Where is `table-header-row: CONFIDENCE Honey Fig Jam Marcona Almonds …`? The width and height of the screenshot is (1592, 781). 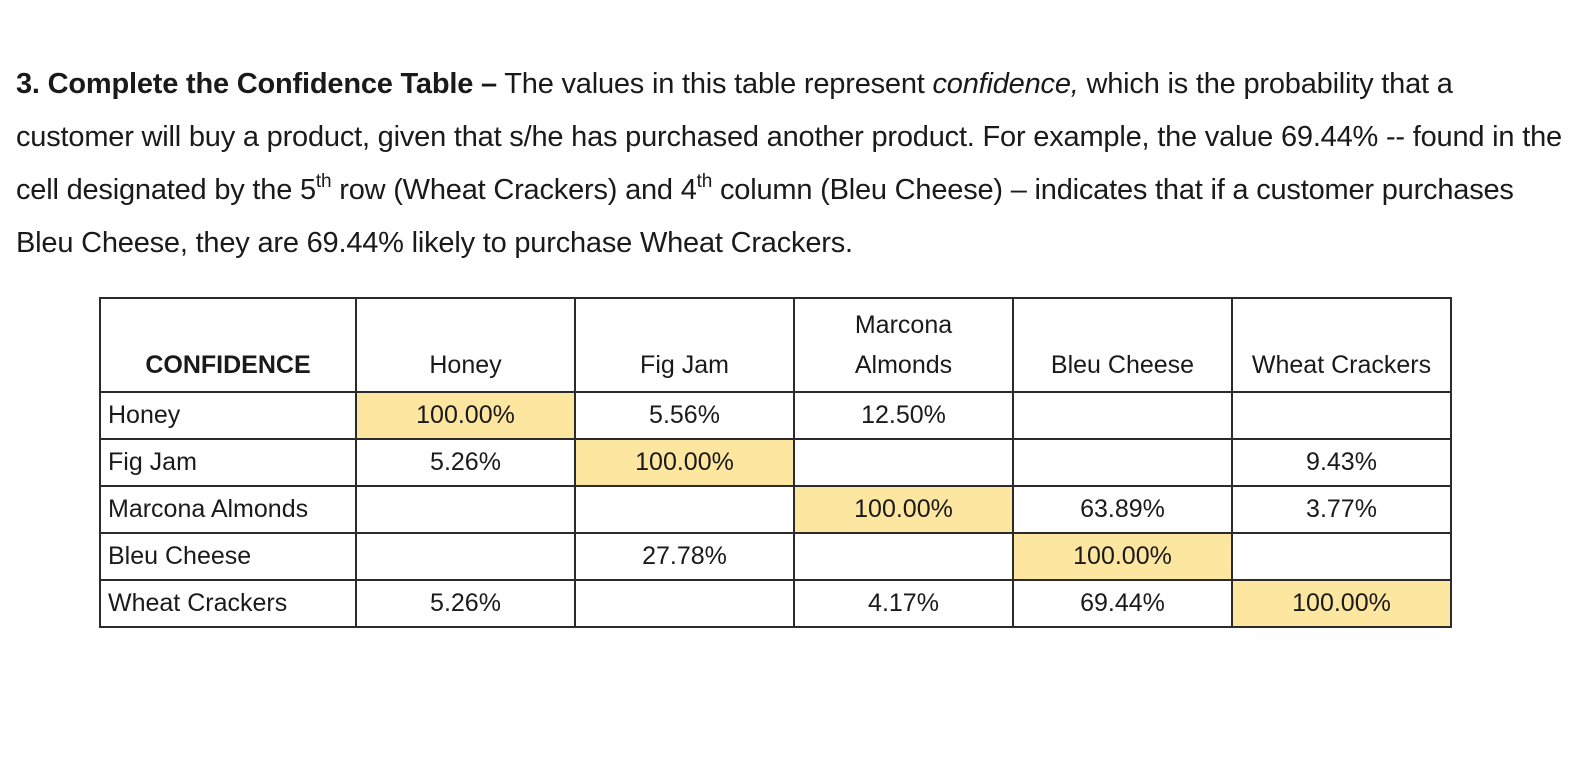
table-header-row: CONFIDENCE Honey Fig Jam Marcona Almonds … is located at coordinates (775, 345).